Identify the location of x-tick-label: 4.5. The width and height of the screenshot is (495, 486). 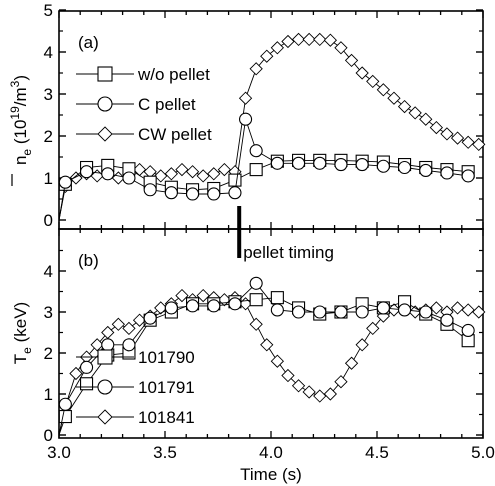
(377, 452).